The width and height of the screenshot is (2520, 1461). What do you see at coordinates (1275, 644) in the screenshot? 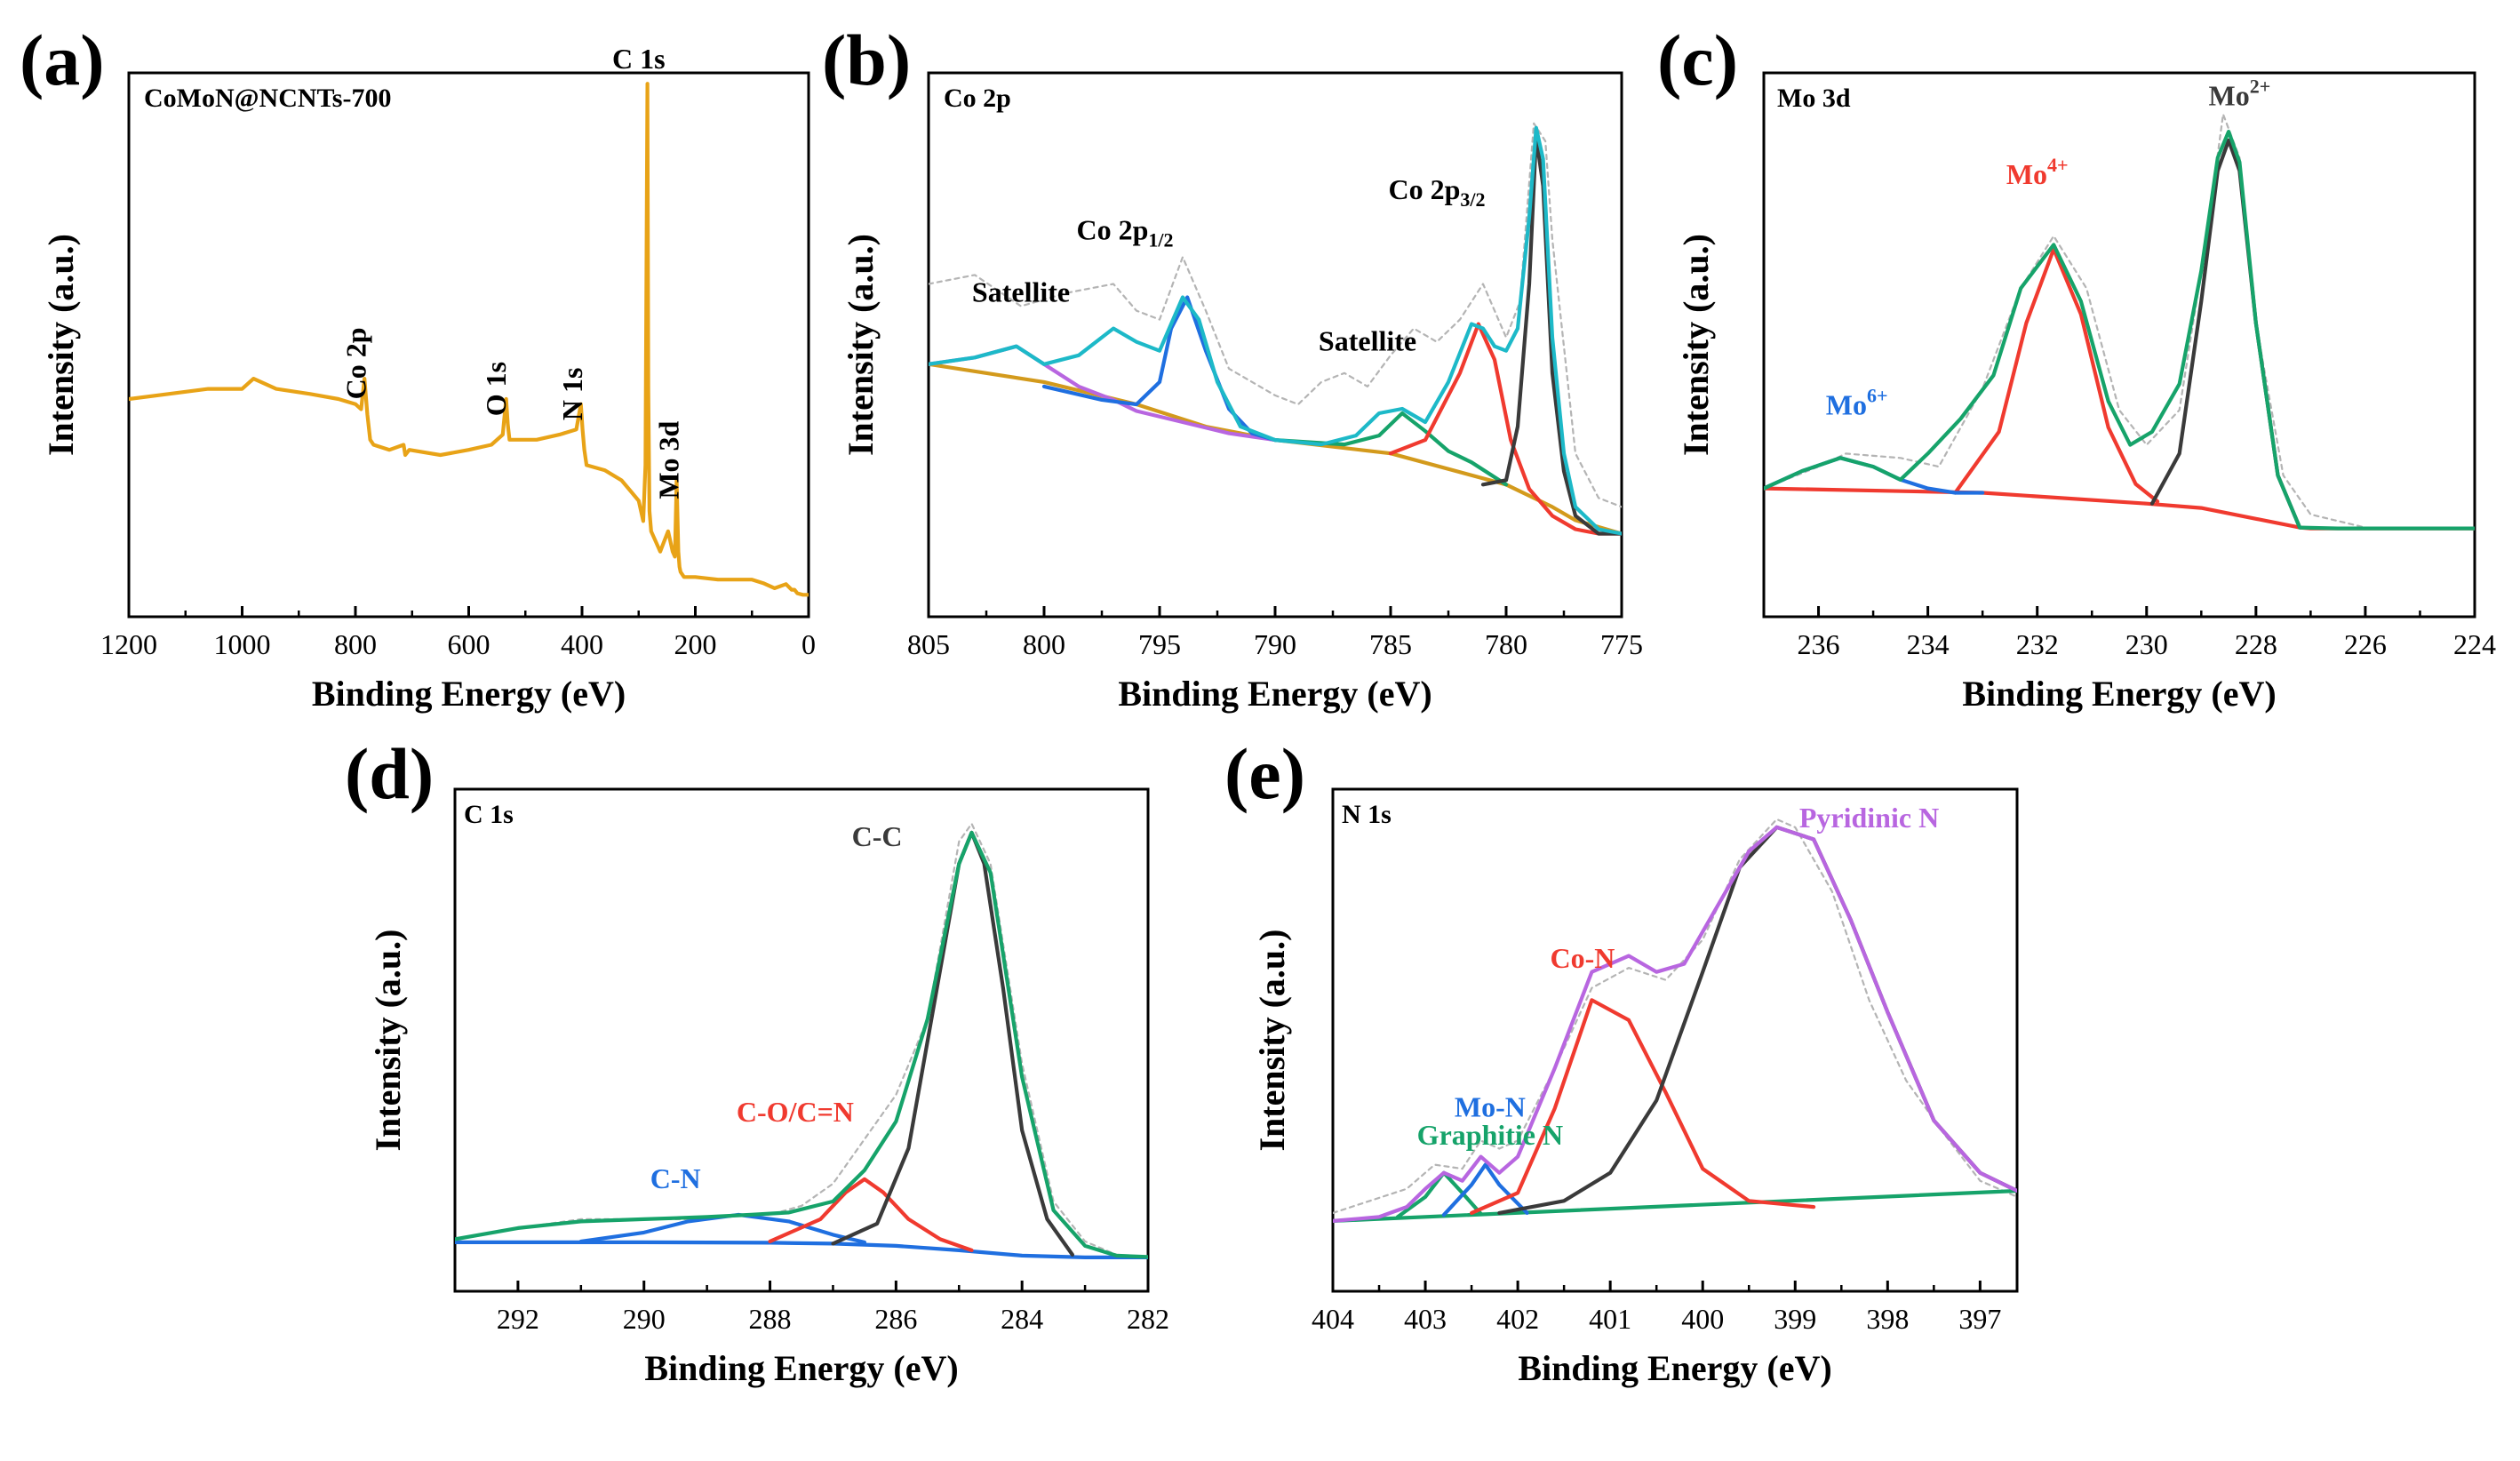
I see `x-tick-label: 790` at bounding box center [1275, 644].